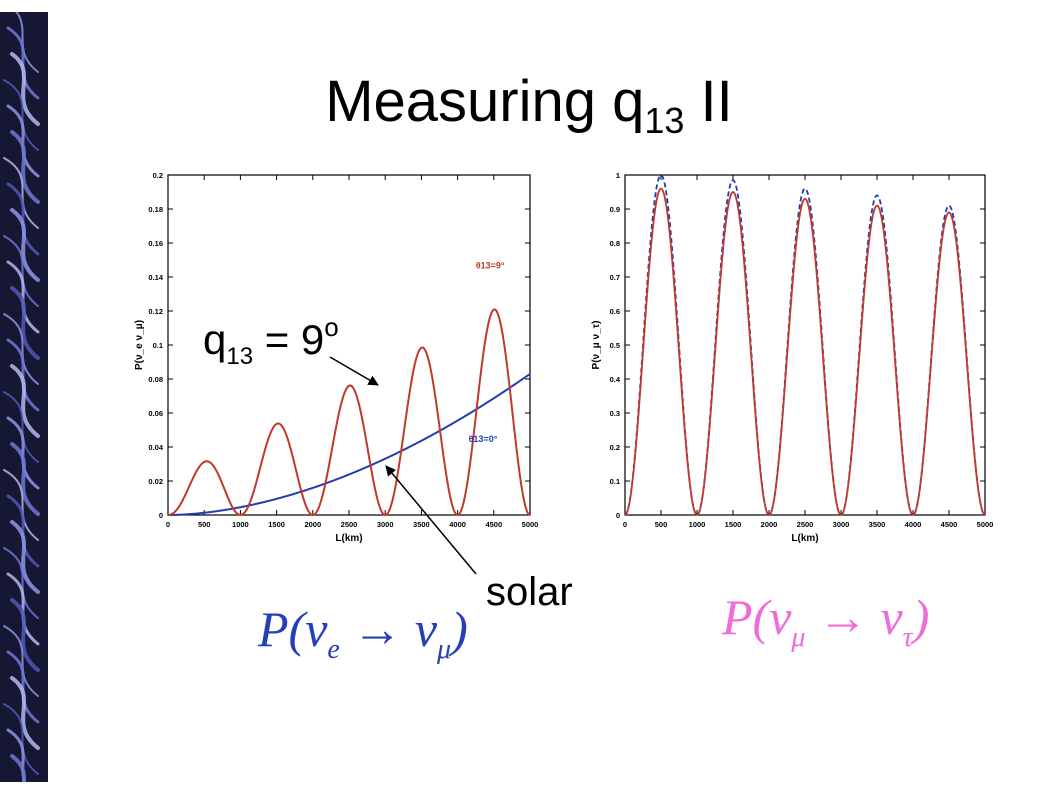 Image resolution: width=1058 pixels, height=793 pixels. Describe the element at coordinates (139, 345) in the screenshot. I see `y-axis-label: P(ν_e ν_μ)` at that location.